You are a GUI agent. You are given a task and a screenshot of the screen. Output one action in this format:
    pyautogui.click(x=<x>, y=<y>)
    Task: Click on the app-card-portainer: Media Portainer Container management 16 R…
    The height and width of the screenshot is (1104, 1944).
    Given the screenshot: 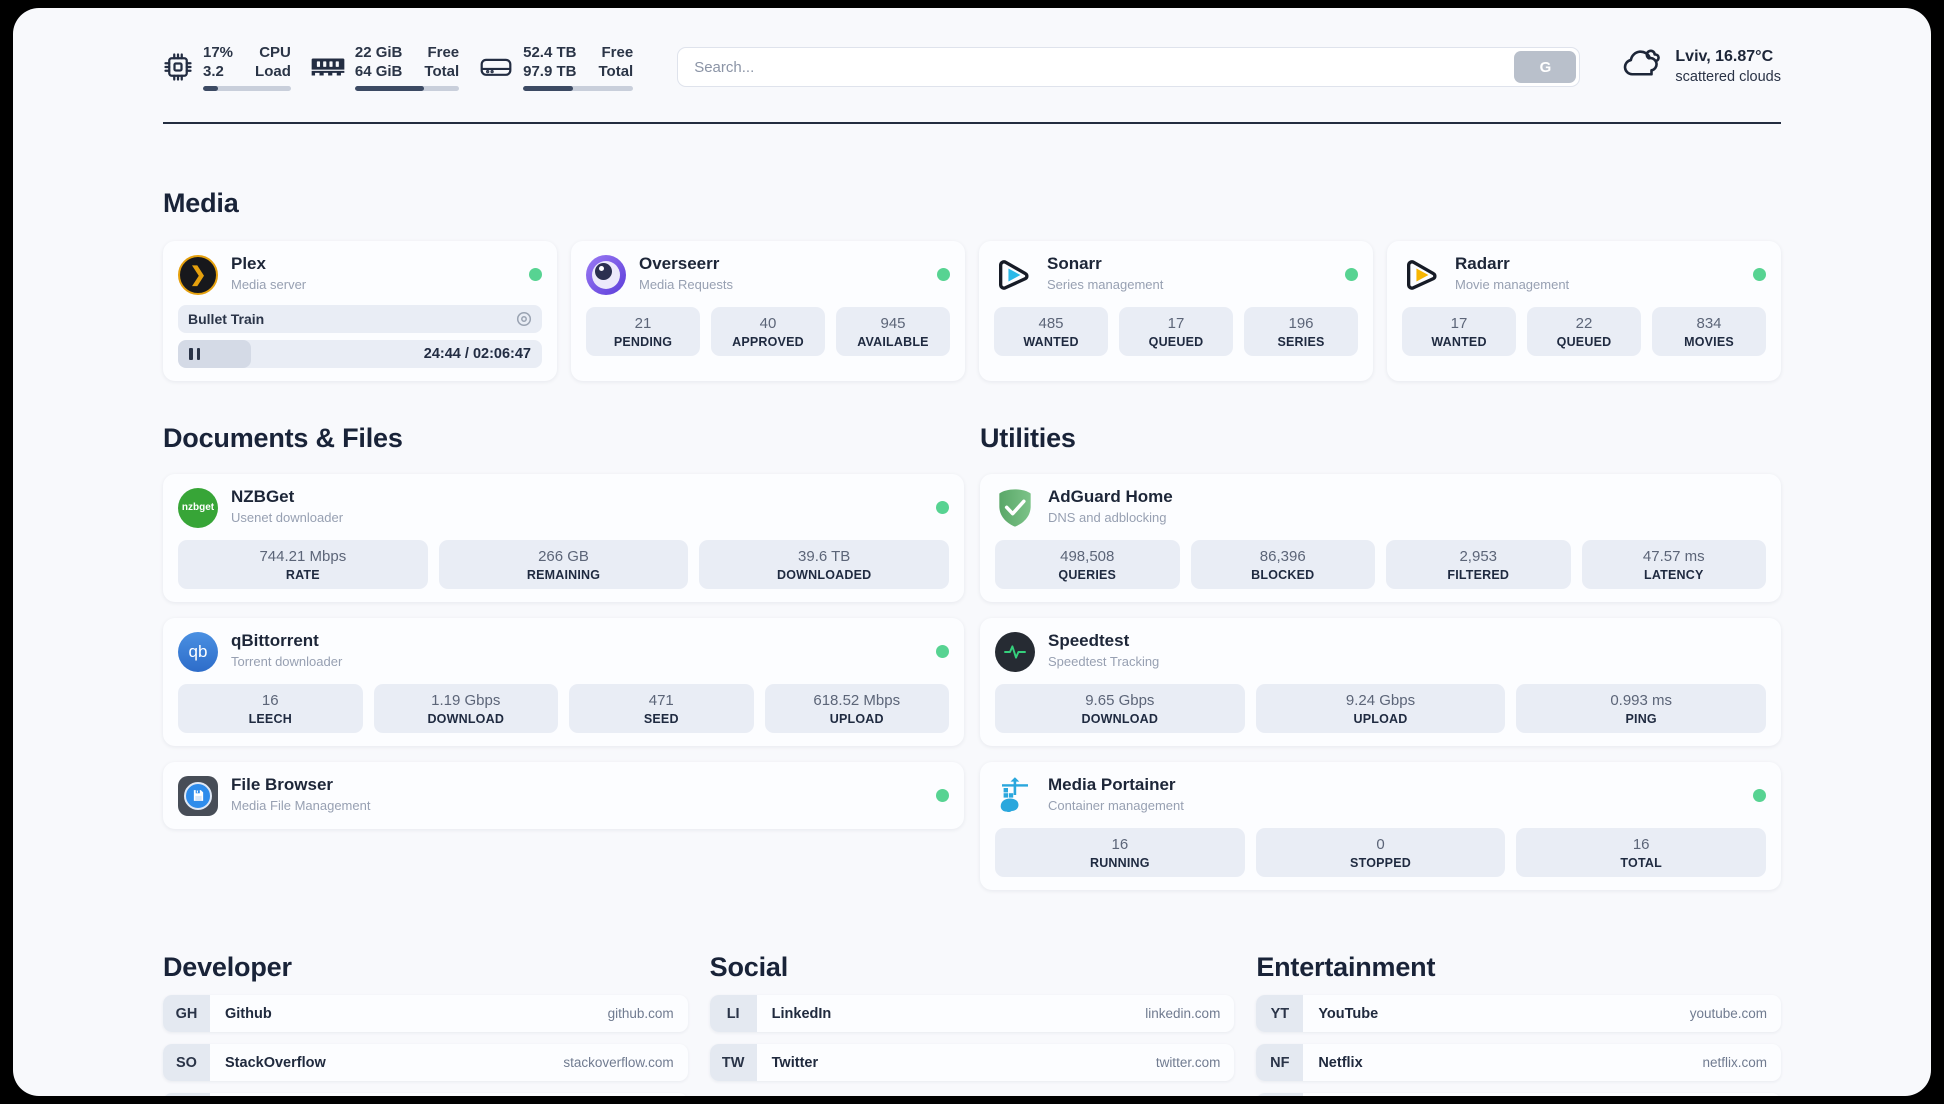 What is the action you would take?
    pyautogui.click(x=1380, y=826)
    